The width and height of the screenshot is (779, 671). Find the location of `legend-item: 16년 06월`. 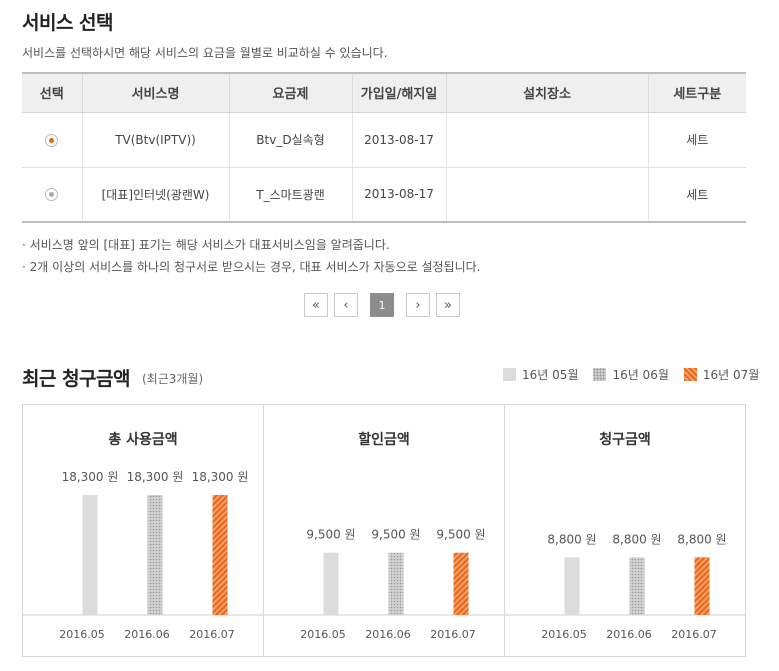

legend-item: 16년 06월 is located at coordinates (631, 374).